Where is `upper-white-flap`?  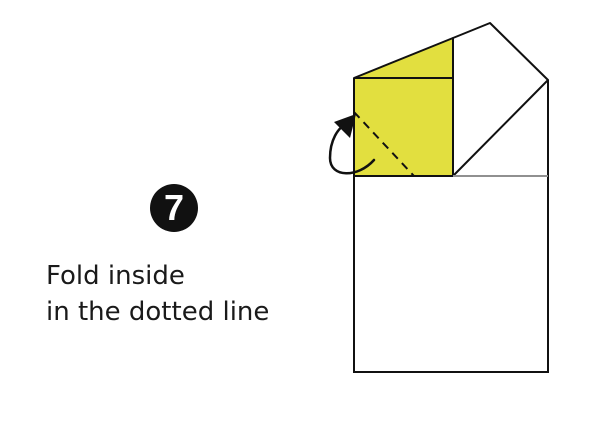
upper-white-flap is located at coordinates (500, 99).